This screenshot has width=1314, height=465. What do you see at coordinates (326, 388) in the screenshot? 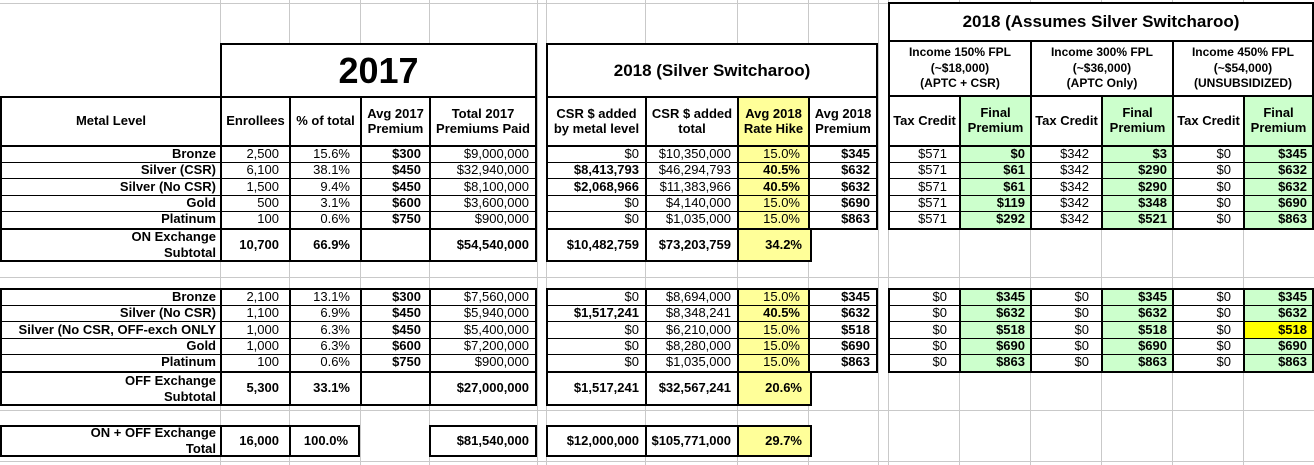
I see `cell-off-subtotal-pct: 33.1%` at bounding box center [326, 388].